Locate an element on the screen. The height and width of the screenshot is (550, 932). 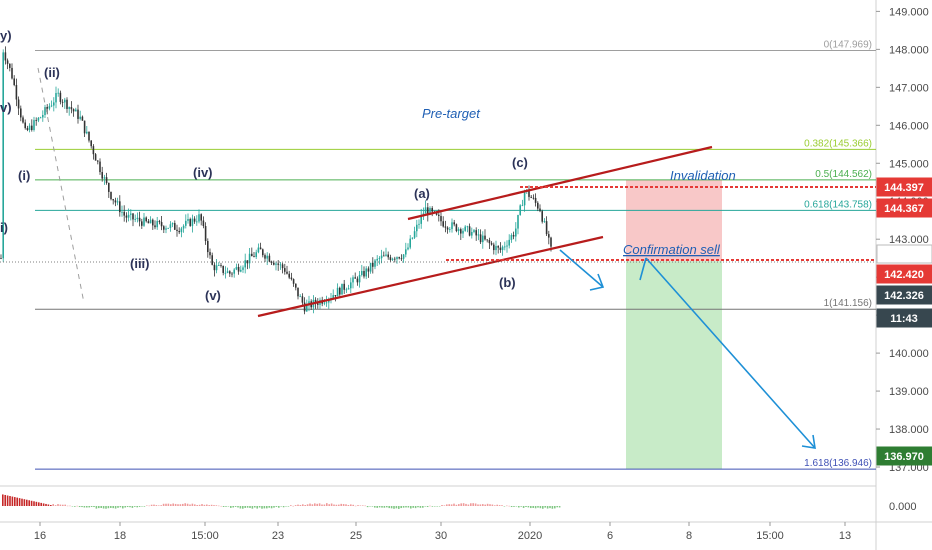
fib-label-4: 1(141.156) is located at coordinates (848, 303).